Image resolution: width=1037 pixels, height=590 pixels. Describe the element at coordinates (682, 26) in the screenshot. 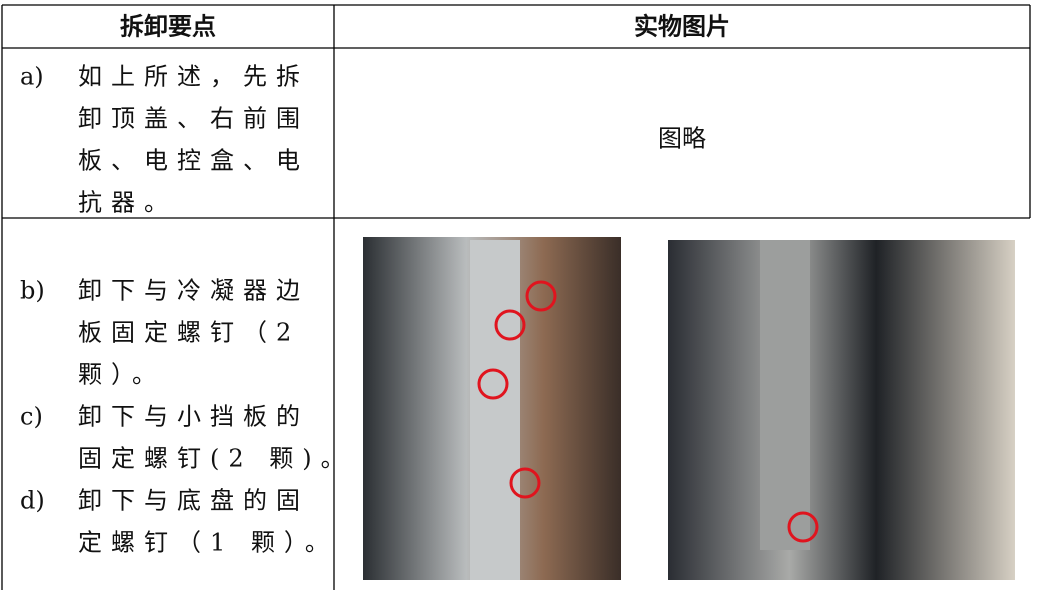

I see `header-cell: 实物图片` at that location.